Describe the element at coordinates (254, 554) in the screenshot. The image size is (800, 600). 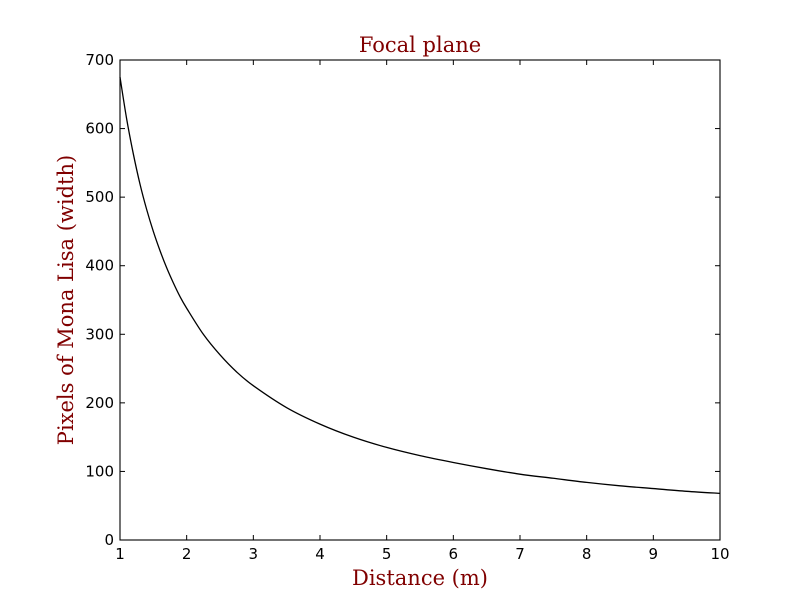
I see `x-tick-label: 3` at that location.